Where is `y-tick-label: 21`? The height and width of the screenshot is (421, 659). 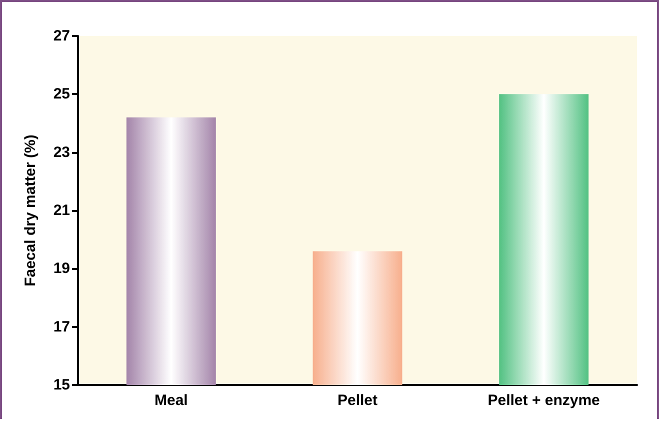
y-tick-label: 21 is located at coordinates (61, 210).